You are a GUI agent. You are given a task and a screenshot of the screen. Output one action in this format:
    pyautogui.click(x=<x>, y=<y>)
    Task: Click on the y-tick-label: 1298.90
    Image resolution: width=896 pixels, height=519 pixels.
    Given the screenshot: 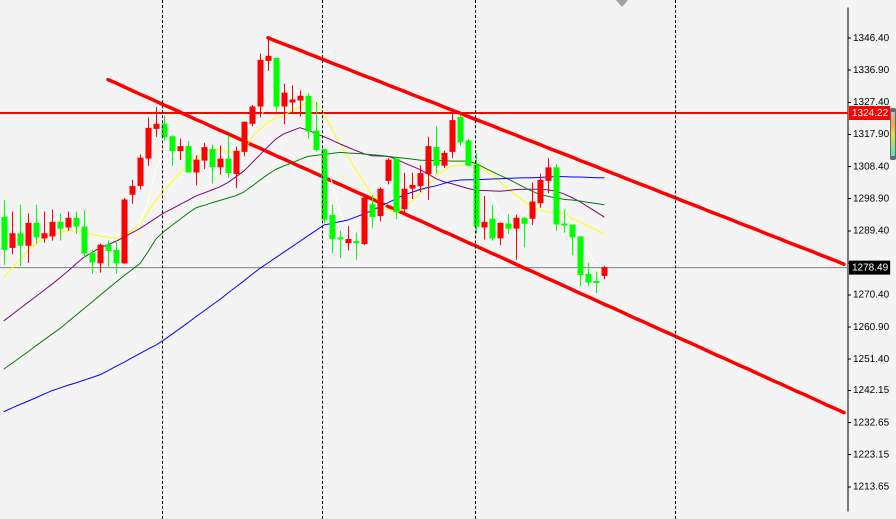 What is the action you would take?
    pyautogui.click(x=871, y=198)
    